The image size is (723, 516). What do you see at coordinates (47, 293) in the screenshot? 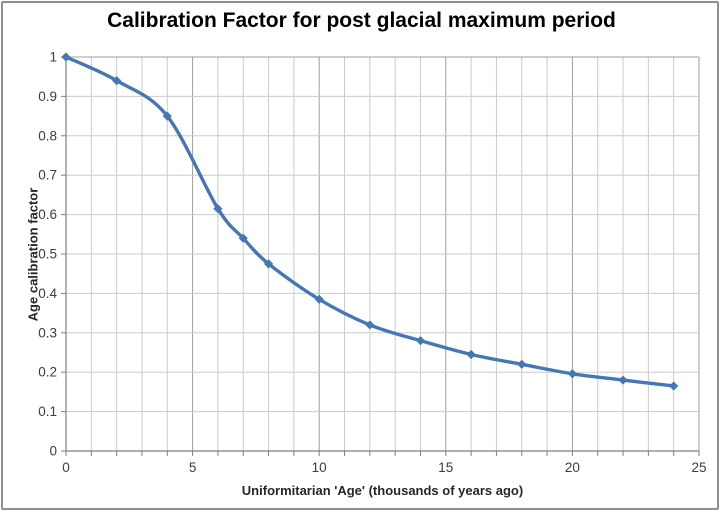
I see `y-tick-label: 0.4` at bounding box center [47, 293].